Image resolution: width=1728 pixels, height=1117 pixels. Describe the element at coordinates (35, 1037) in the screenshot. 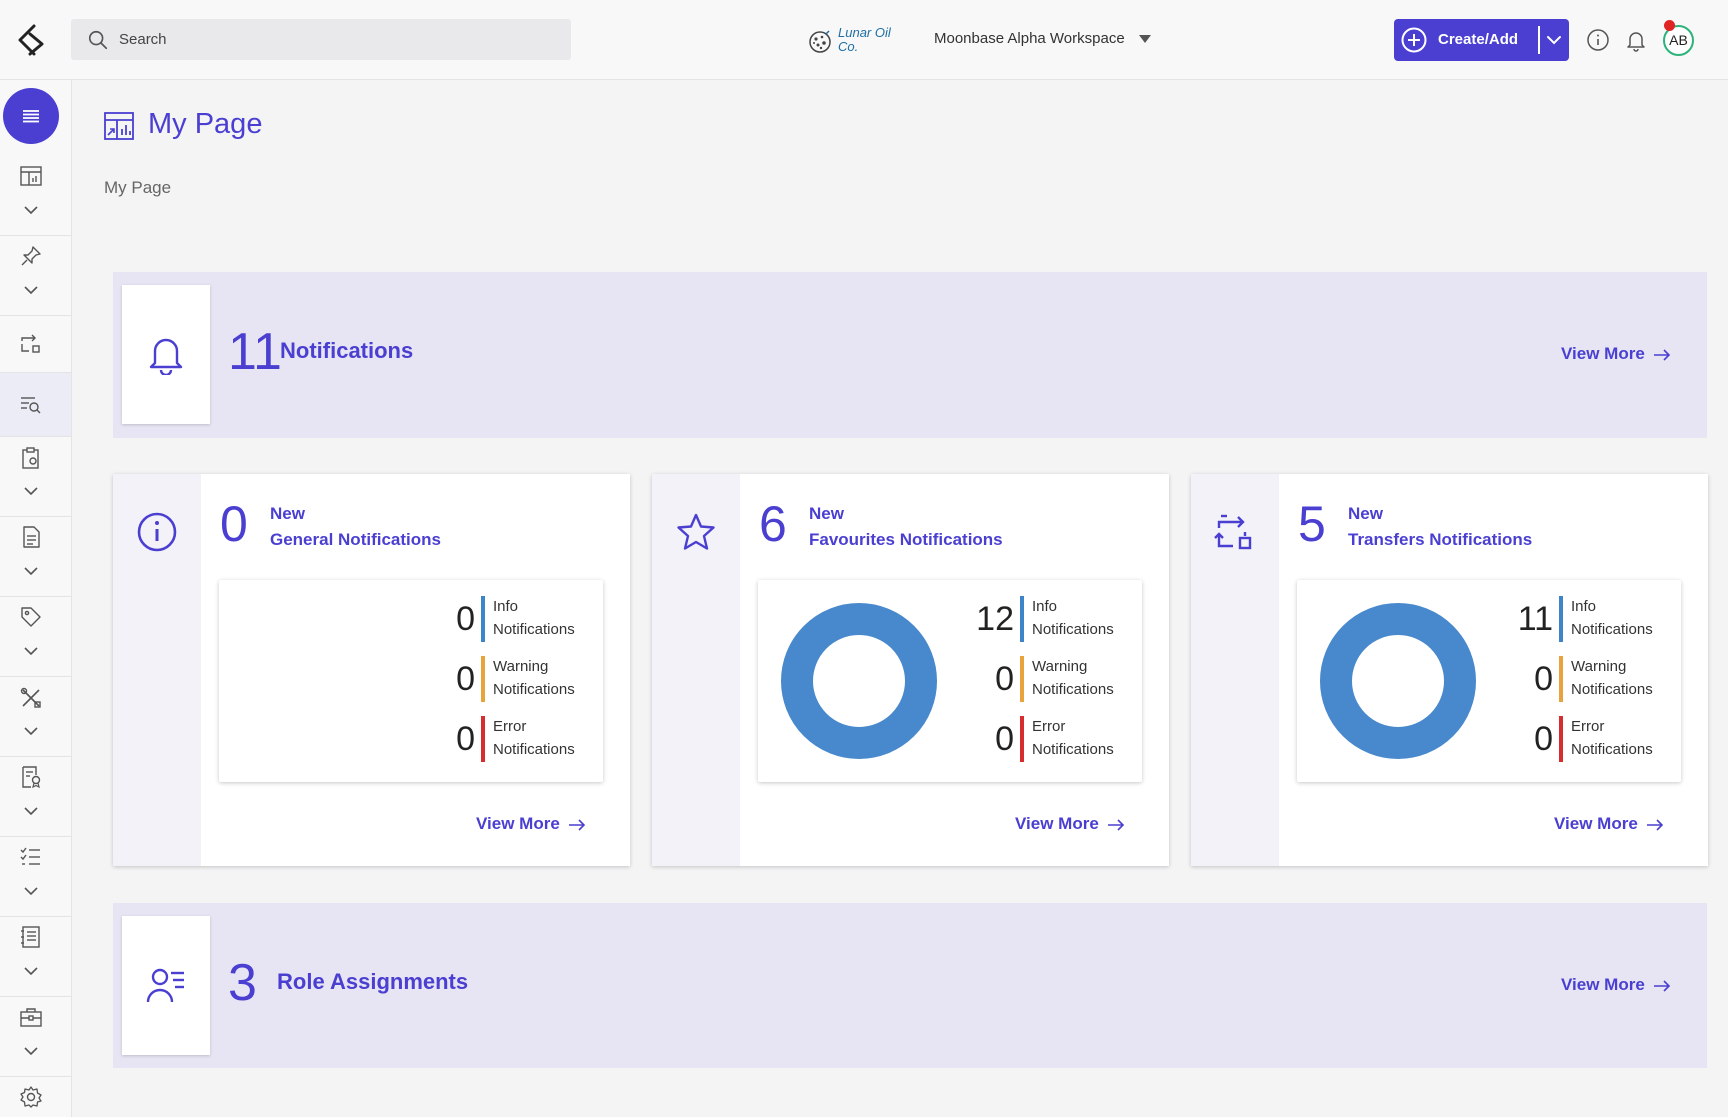

I see `sidebar-item-toolbox` at that location.